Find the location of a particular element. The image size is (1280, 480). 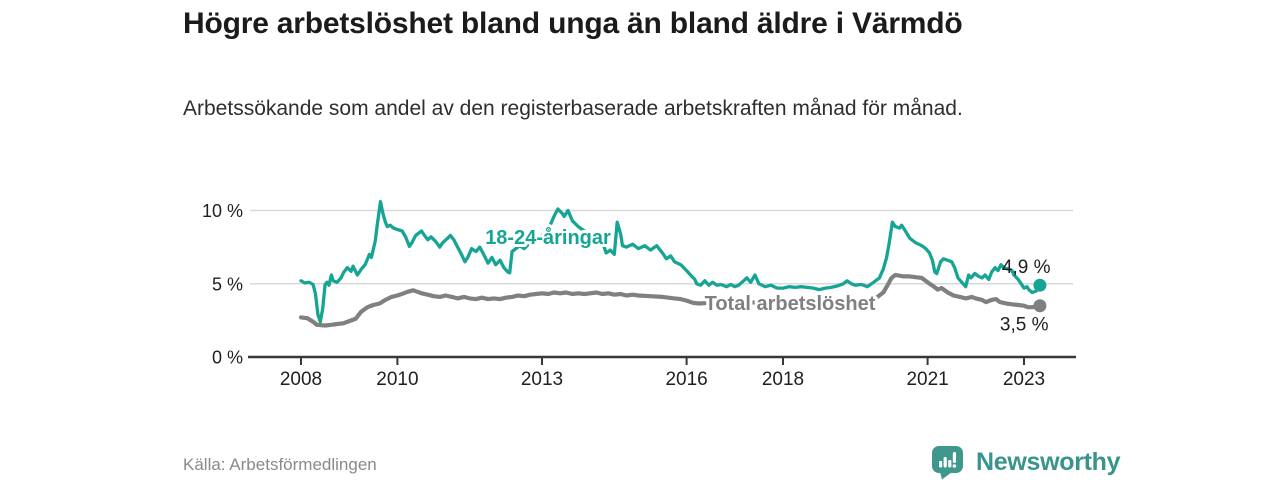

x-axis-label-2013: 2013 is located at coordinates (542, 379).